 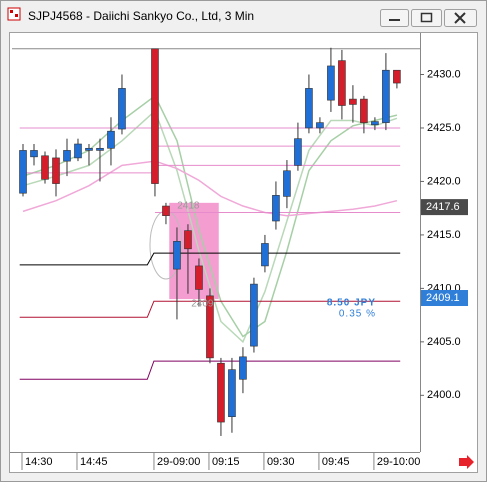 What do you see at coordinates (210, 188) in the screenshot?
I see `moving-average` at bounding box center [210, 188].